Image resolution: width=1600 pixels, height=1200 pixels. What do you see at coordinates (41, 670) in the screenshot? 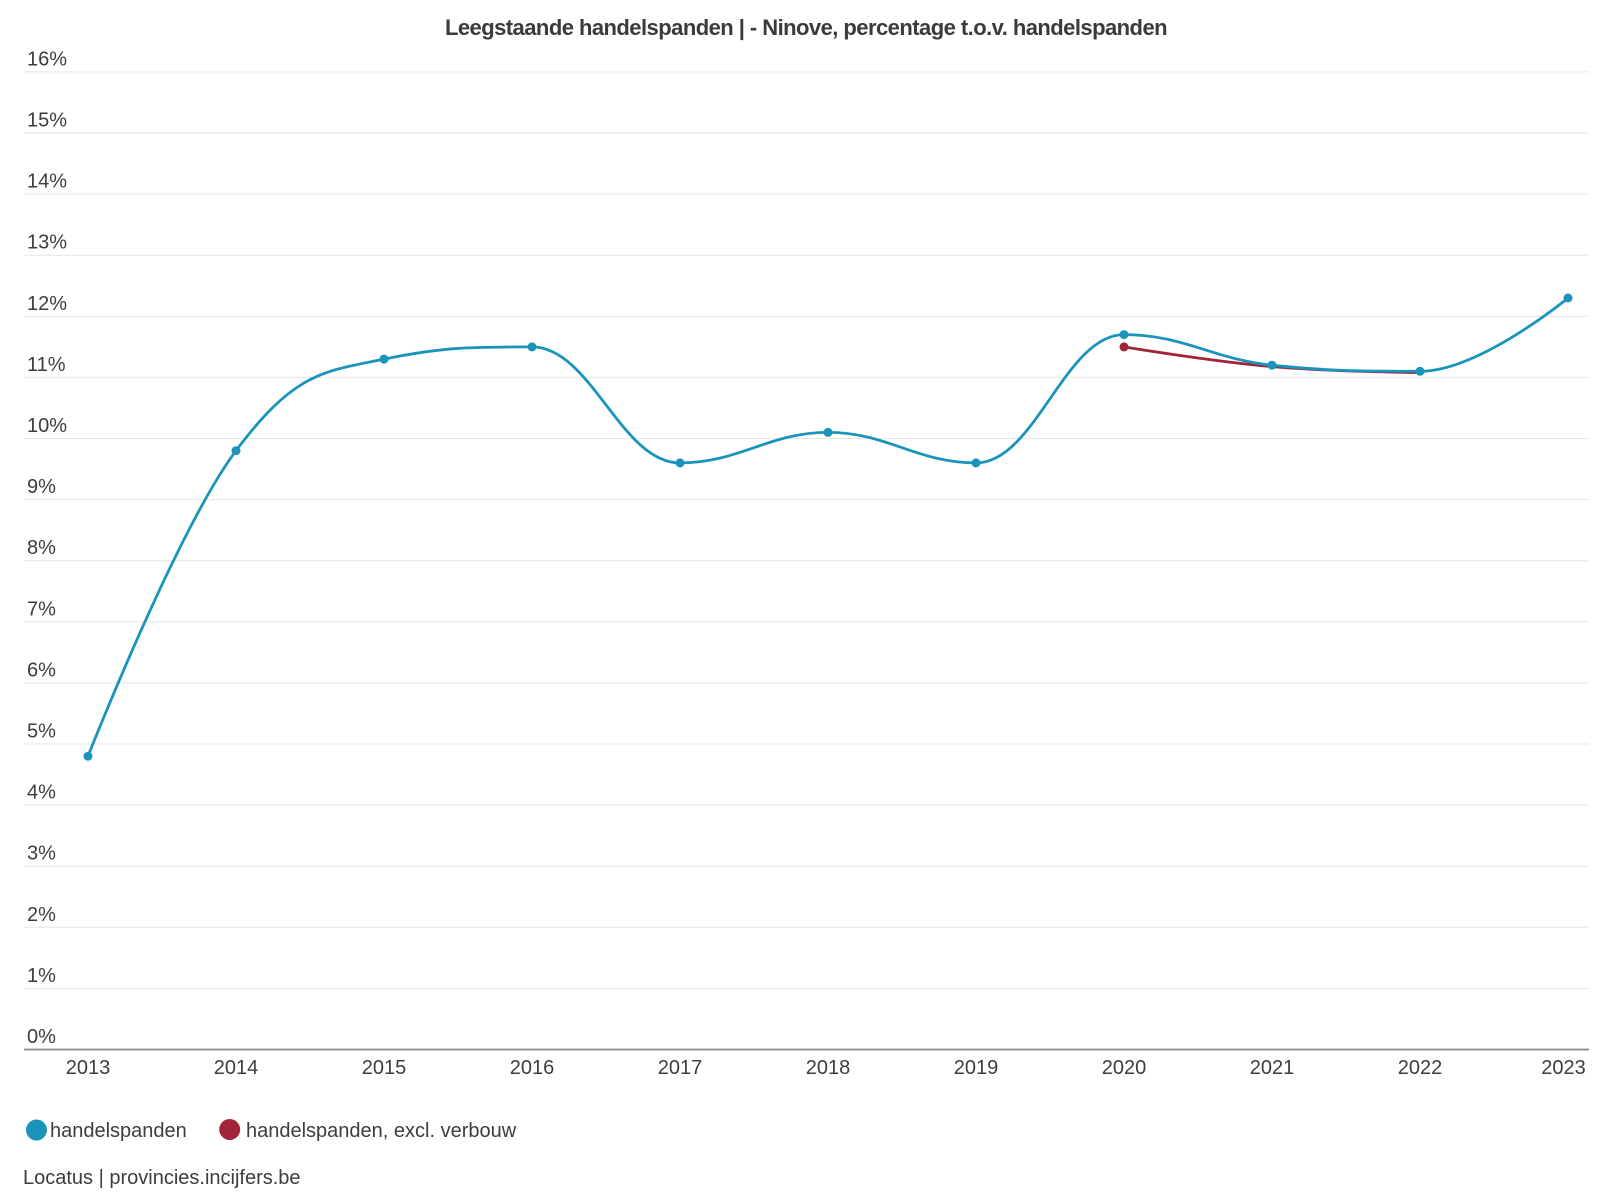
I see `svg-text: 6%` at bounding box center [41, 670].